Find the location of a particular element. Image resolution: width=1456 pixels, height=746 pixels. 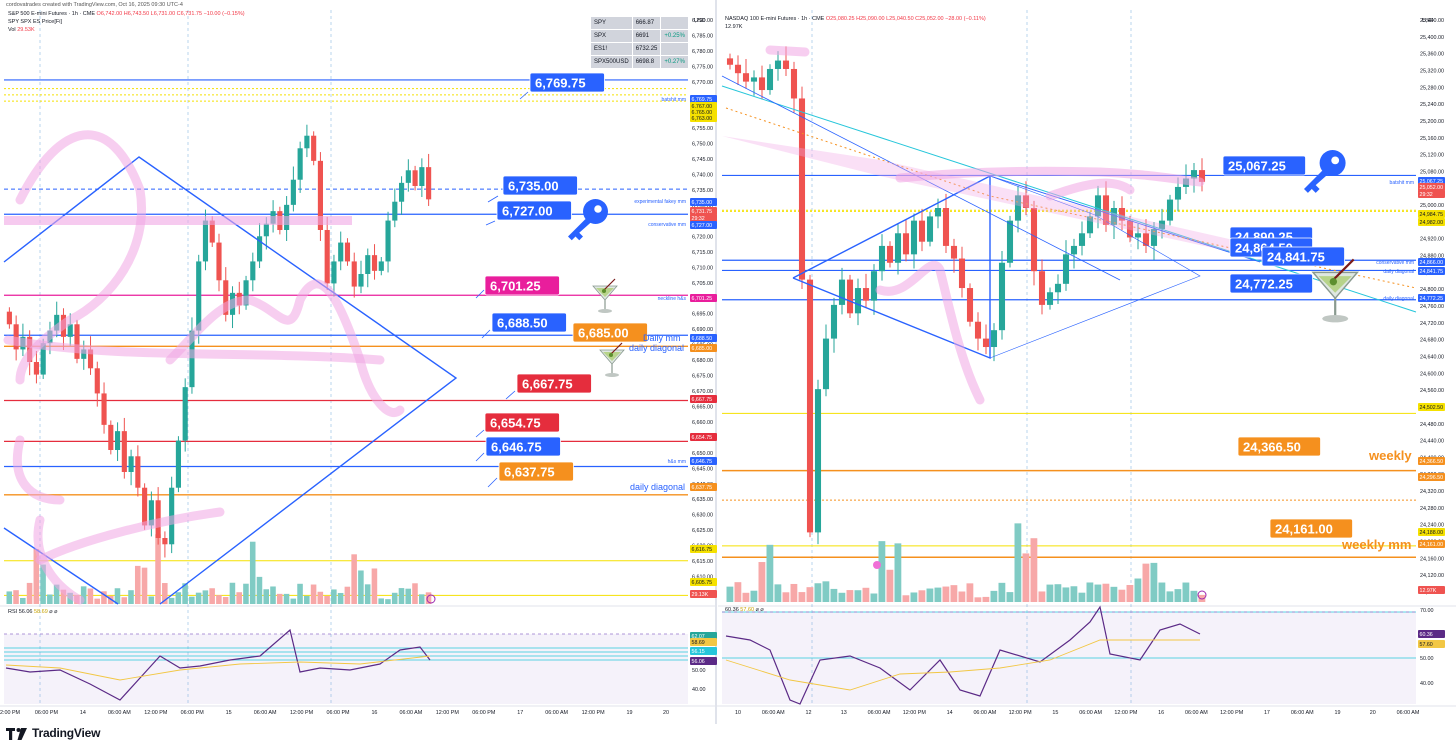

right-price-callout: 24,161.00 is located at coordinates (1311, 528).